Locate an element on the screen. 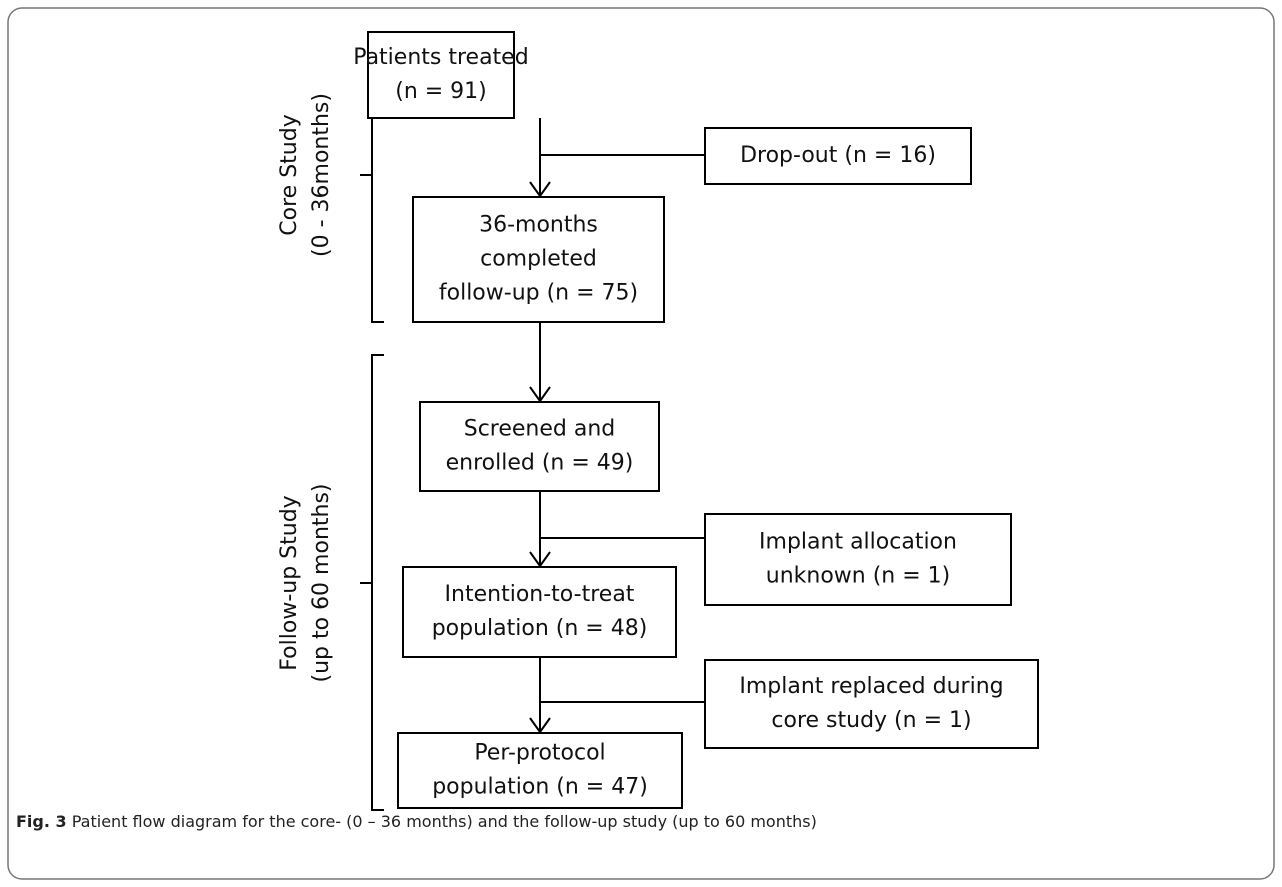 Image resolution: width=1282 pixels, height=887 pixels. connectors is located at coordinates (617, 426).